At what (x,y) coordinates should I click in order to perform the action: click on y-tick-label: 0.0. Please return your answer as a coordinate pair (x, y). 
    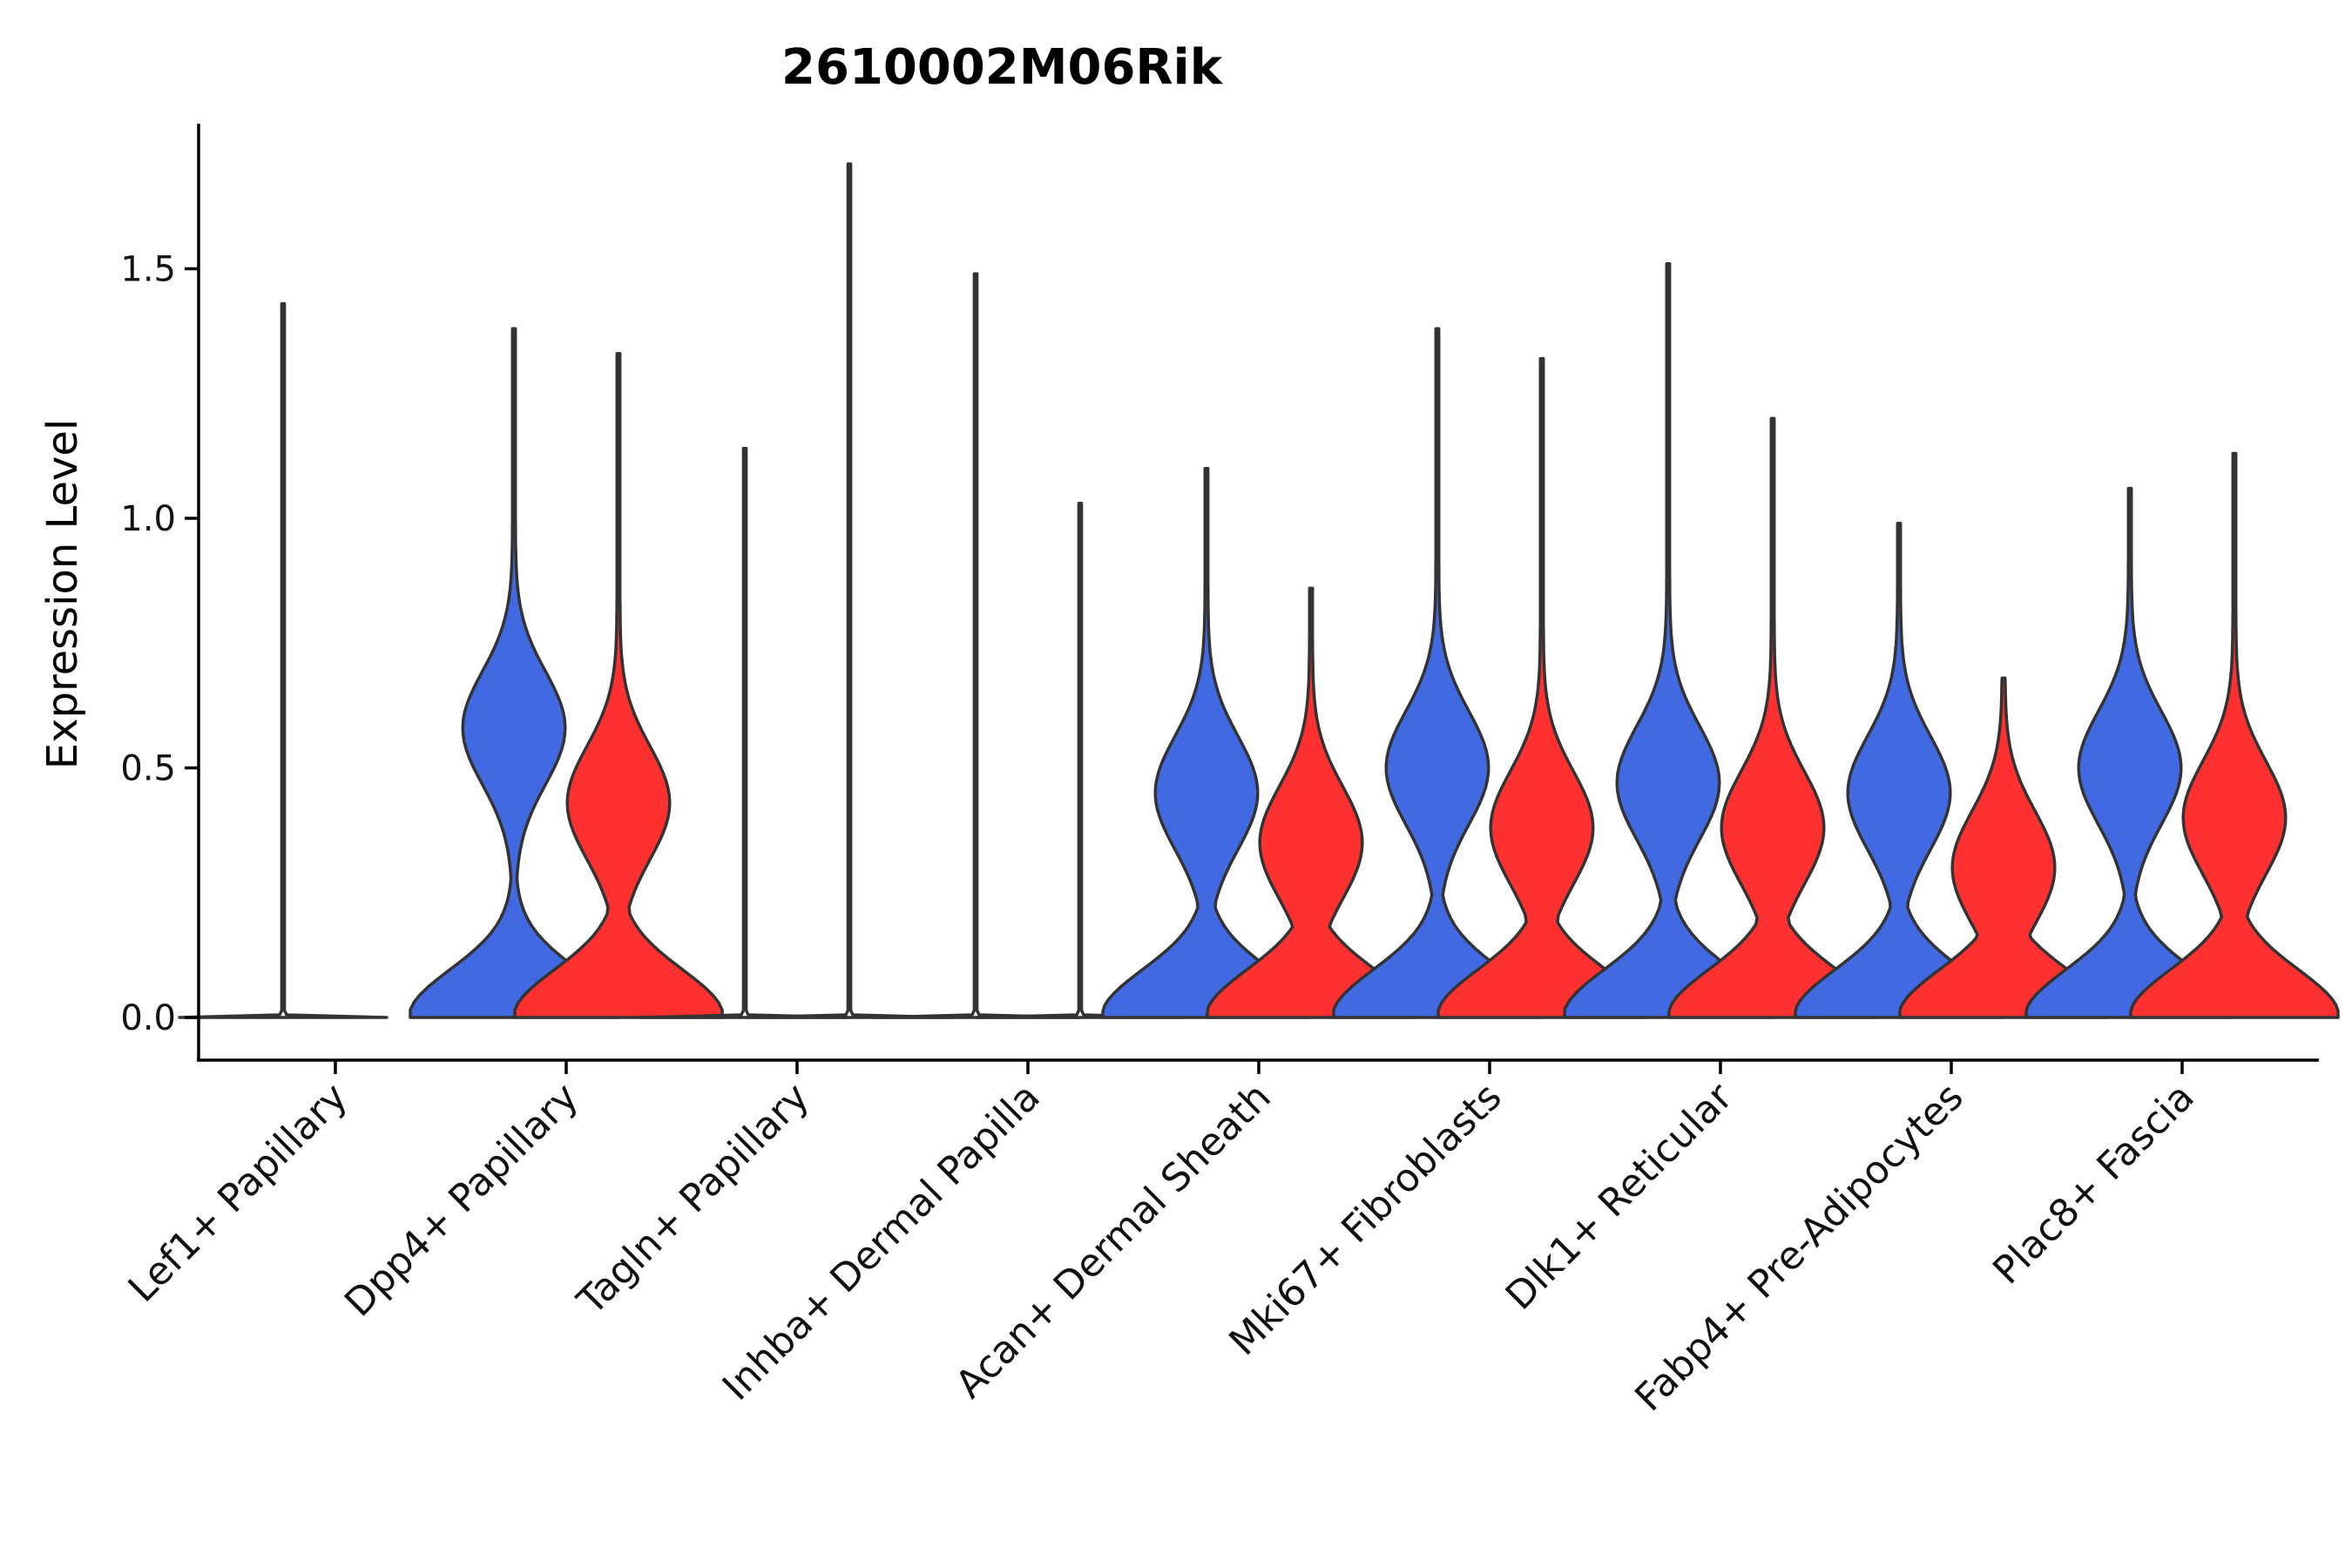
    Looking at the image, I should click on (148, 1018).